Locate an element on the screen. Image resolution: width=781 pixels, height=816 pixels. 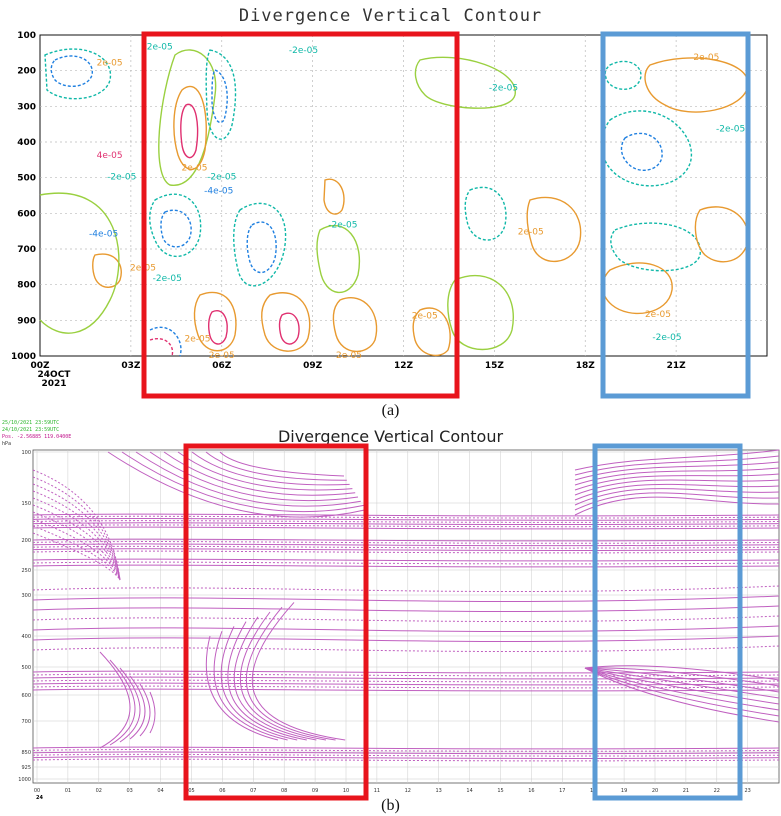
chart-b-y-tick: 925 is located at coordinates (26, 768).